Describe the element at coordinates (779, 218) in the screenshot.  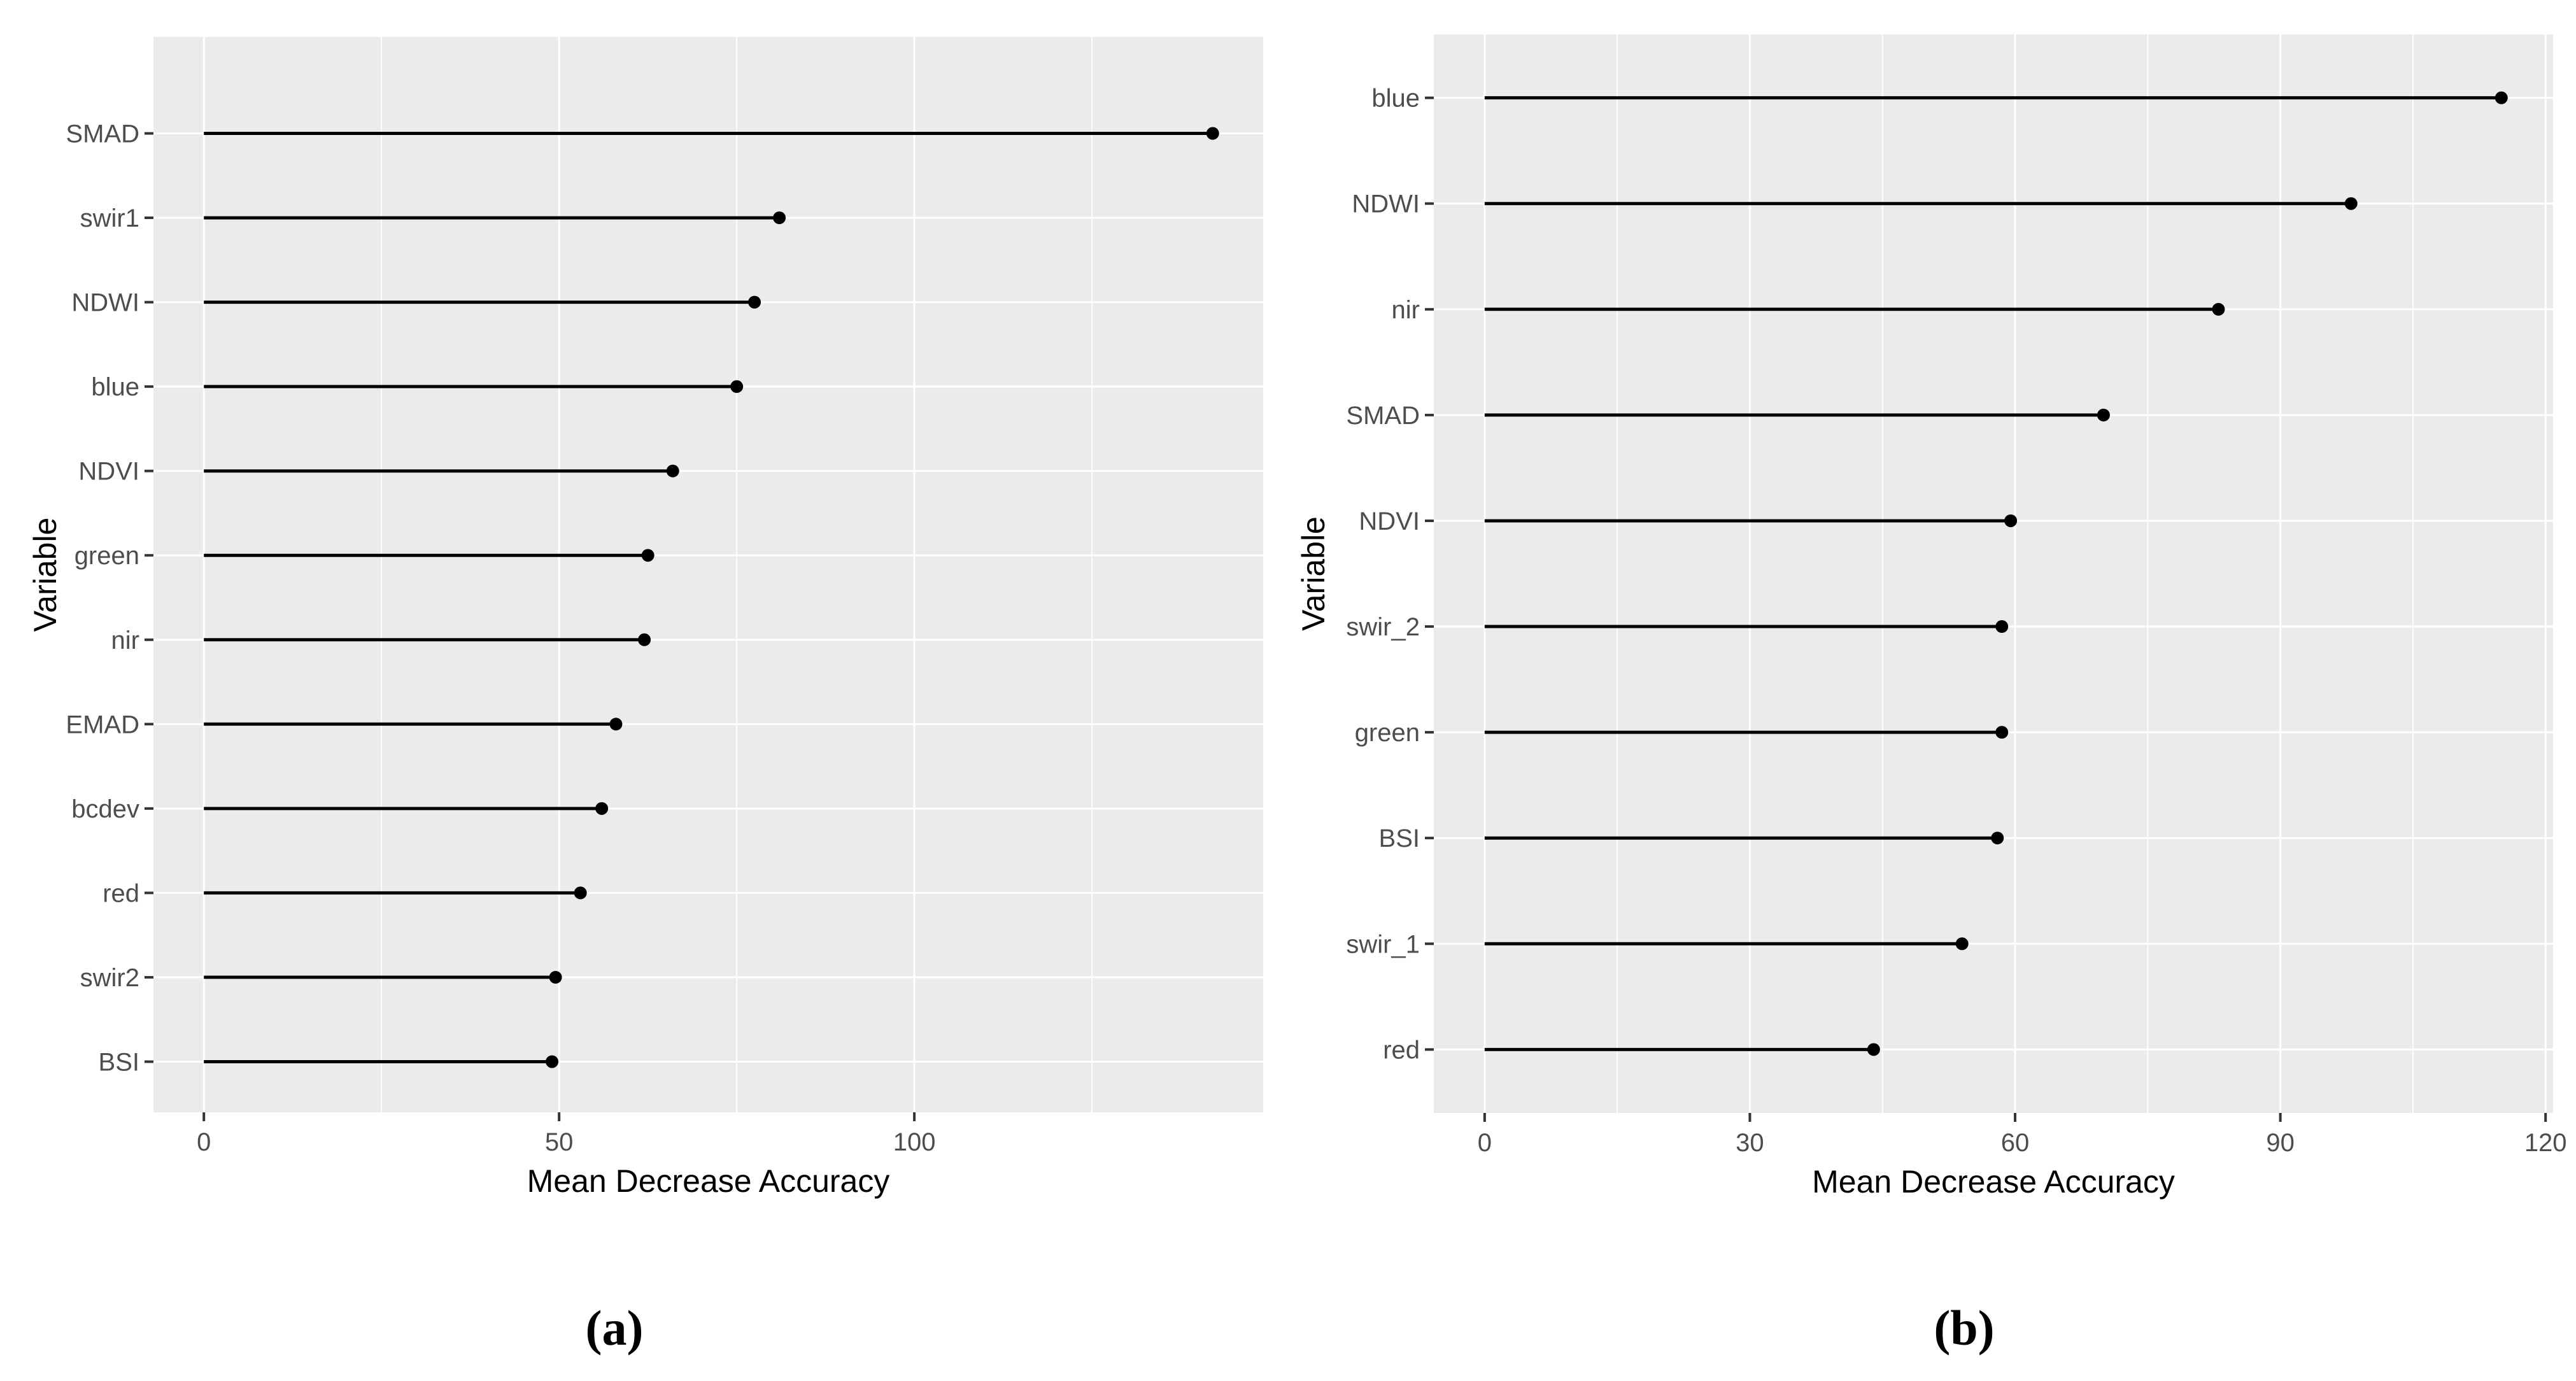
I see `point-swir1` at that location.